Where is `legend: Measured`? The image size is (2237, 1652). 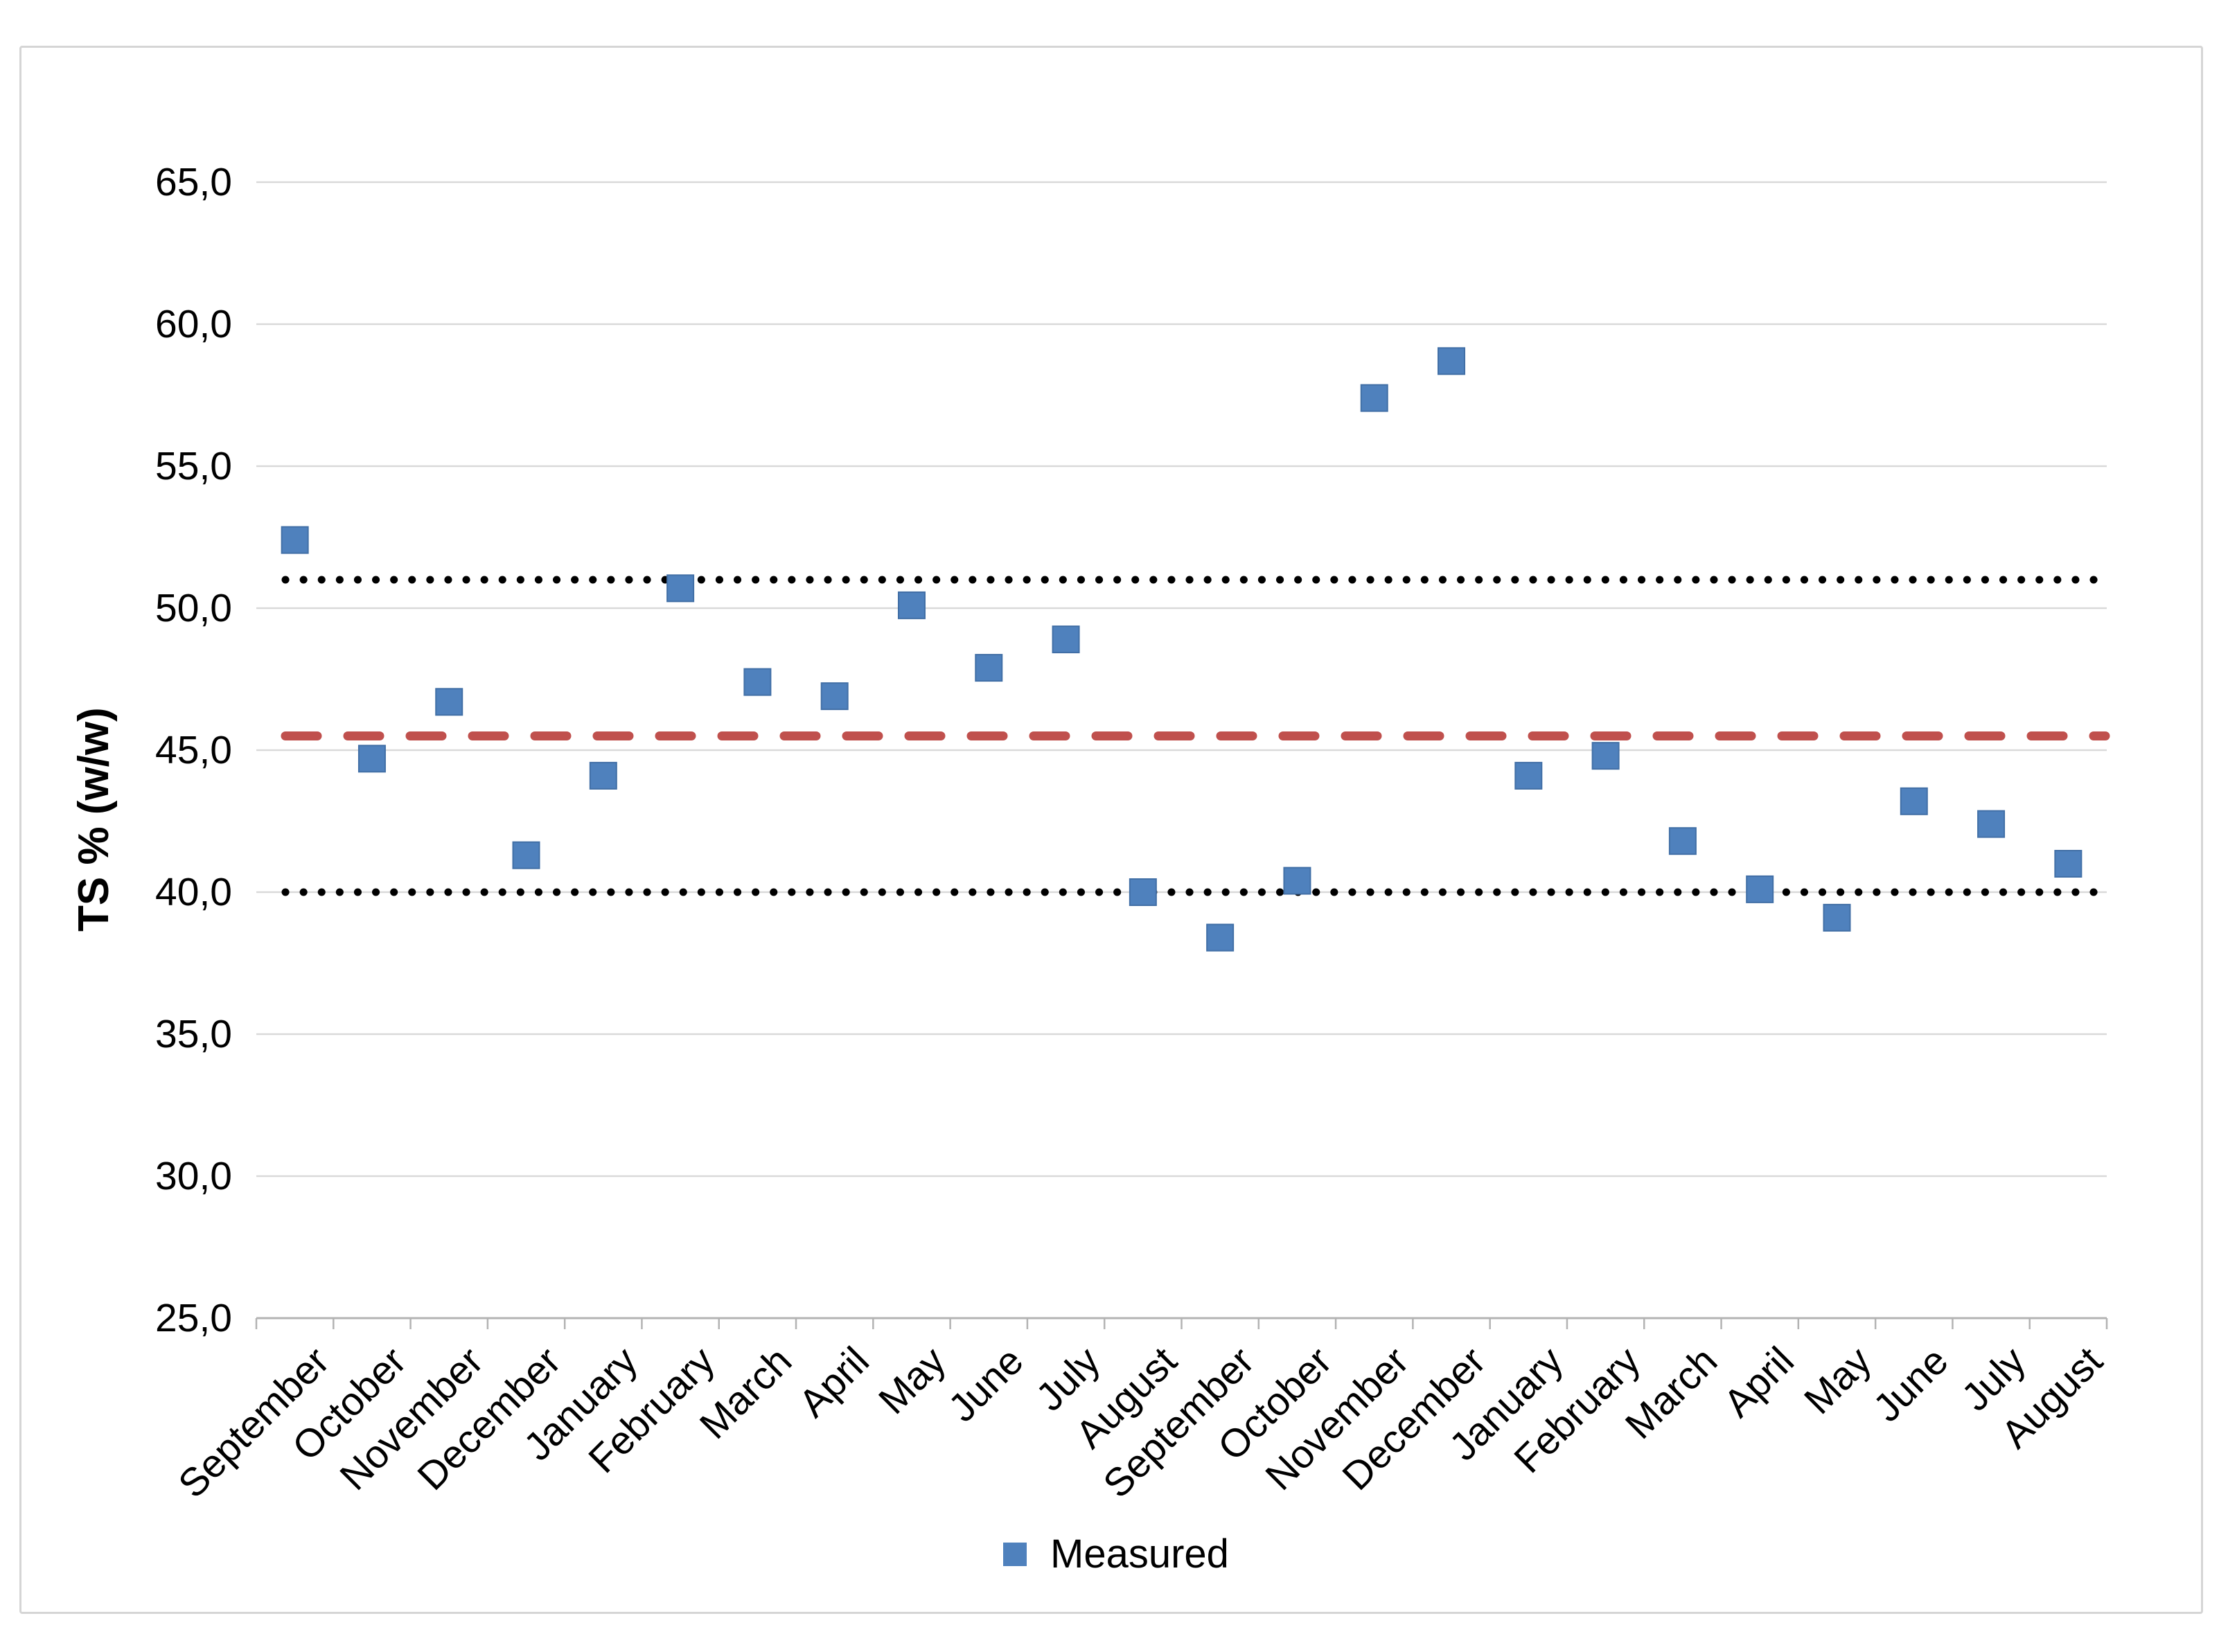
legend: Measured is located at coordinates (1116, 1554).